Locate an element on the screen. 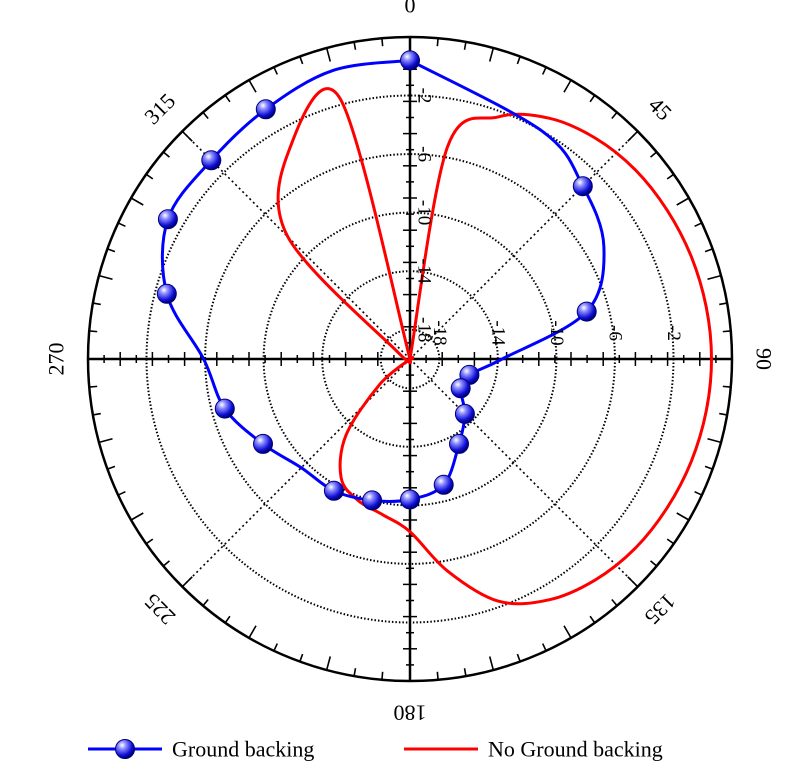 Image resolution: width=806 pixels, height=770 pixels. angle-label: 0 is located at coordinates (410, 9).